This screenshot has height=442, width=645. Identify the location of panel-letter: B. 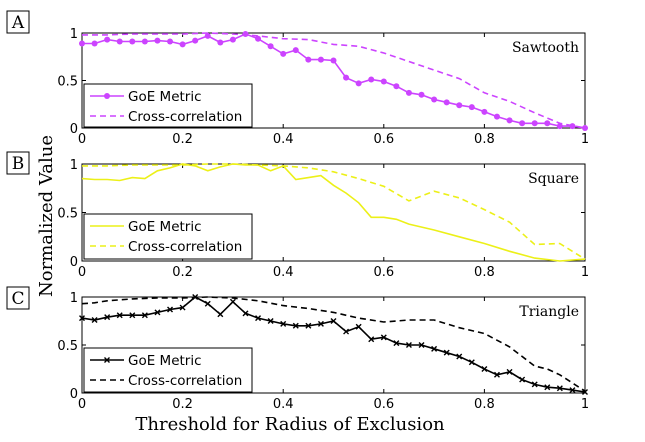
(18, 164).